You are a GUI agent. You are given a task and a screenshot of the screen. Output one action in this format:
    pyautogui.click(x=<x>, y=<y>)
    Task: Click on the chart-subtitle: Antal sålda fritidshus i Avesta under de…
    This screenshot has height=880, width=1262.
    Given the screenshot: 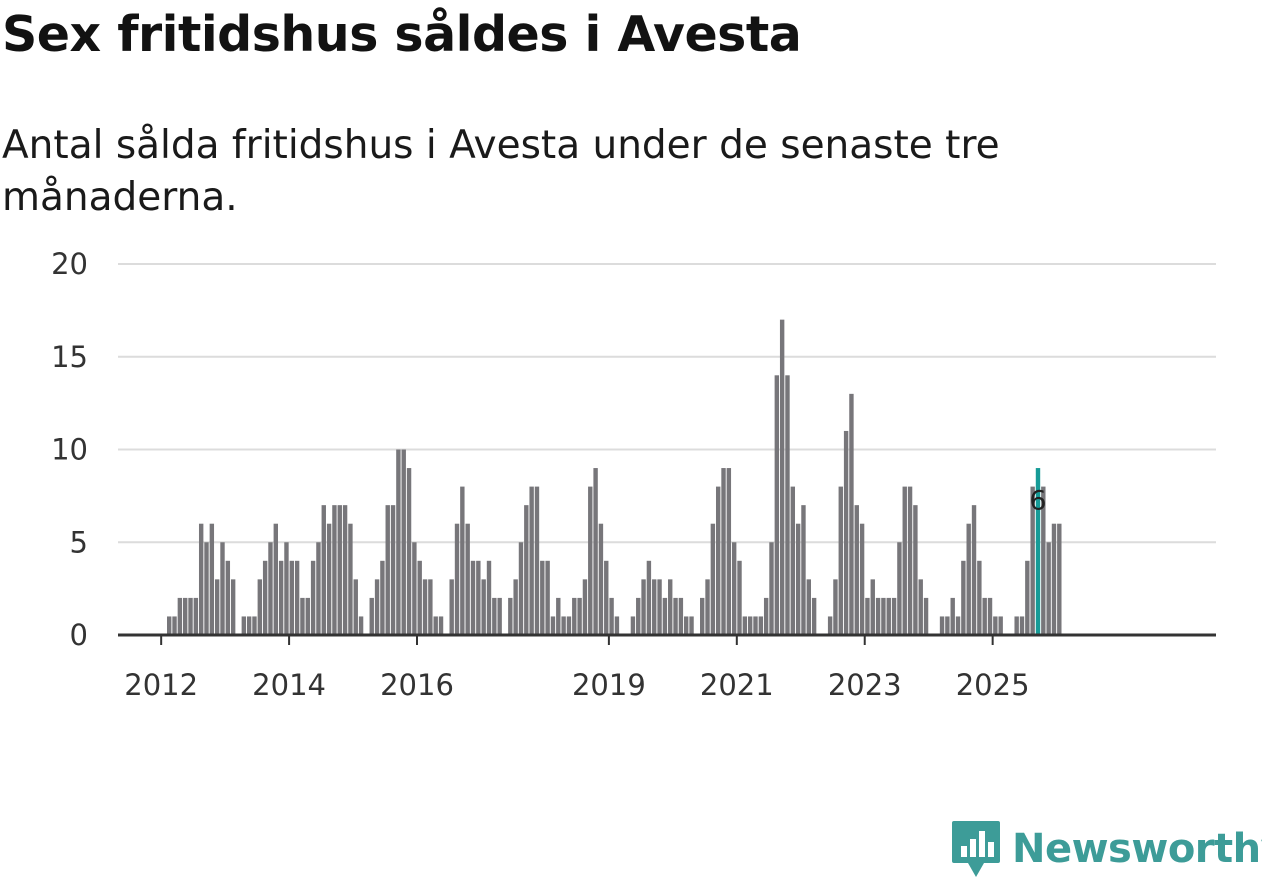 What is the action you would take?
    pyautogui.click(x=501, y=171)
    